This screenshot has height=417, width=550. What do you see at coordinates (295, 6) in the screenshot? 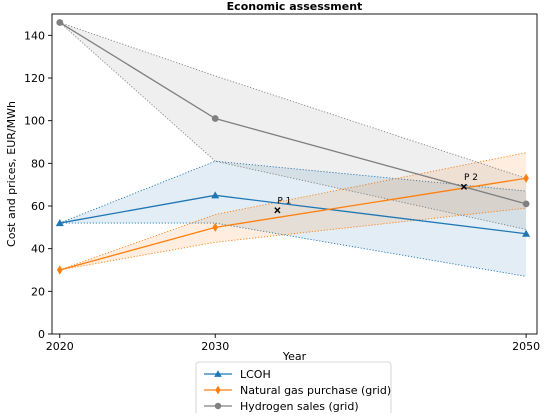
I see `chart-title: Economic assessment` at bounding box center [295, 6].